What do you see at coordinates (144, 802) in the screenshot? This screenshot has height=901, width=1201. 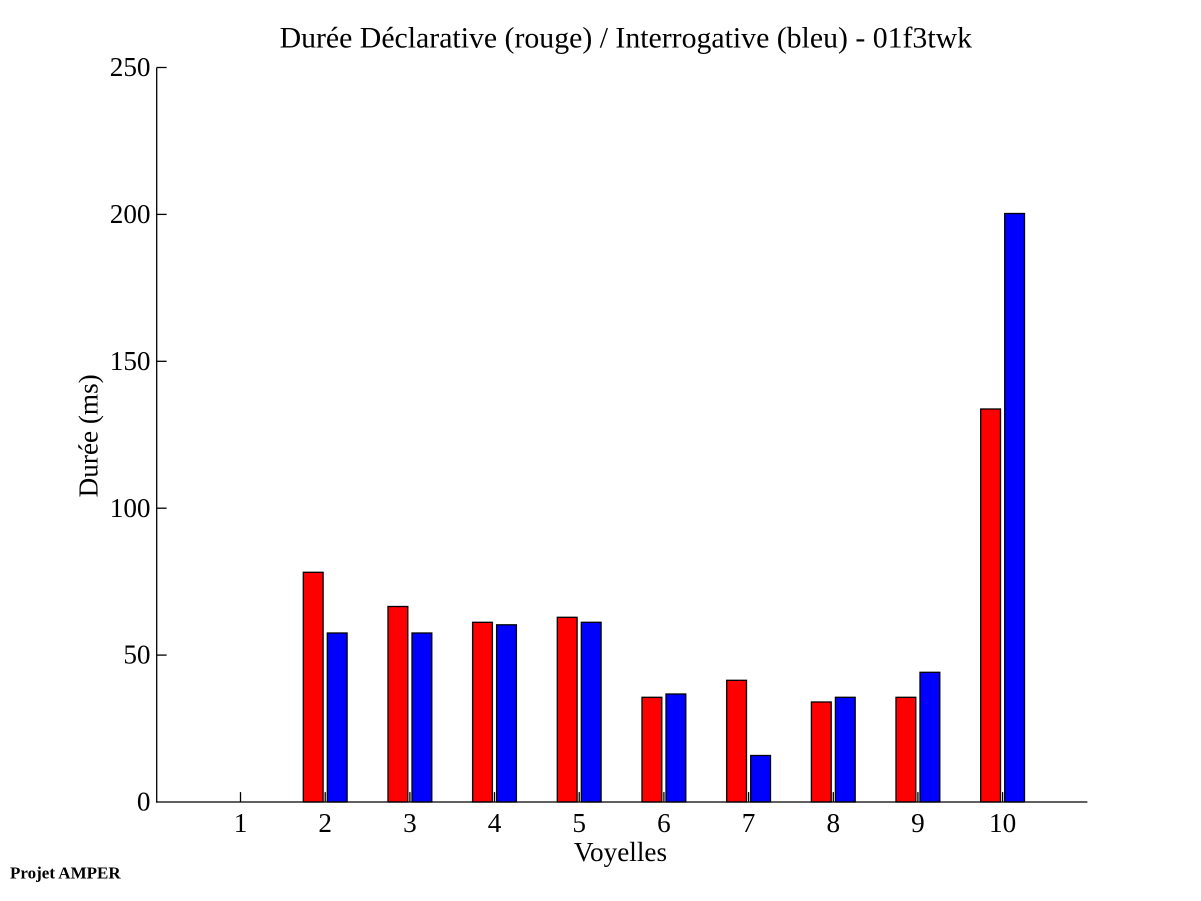 I see `svg-text: 0` at bounding box center [144, 802].